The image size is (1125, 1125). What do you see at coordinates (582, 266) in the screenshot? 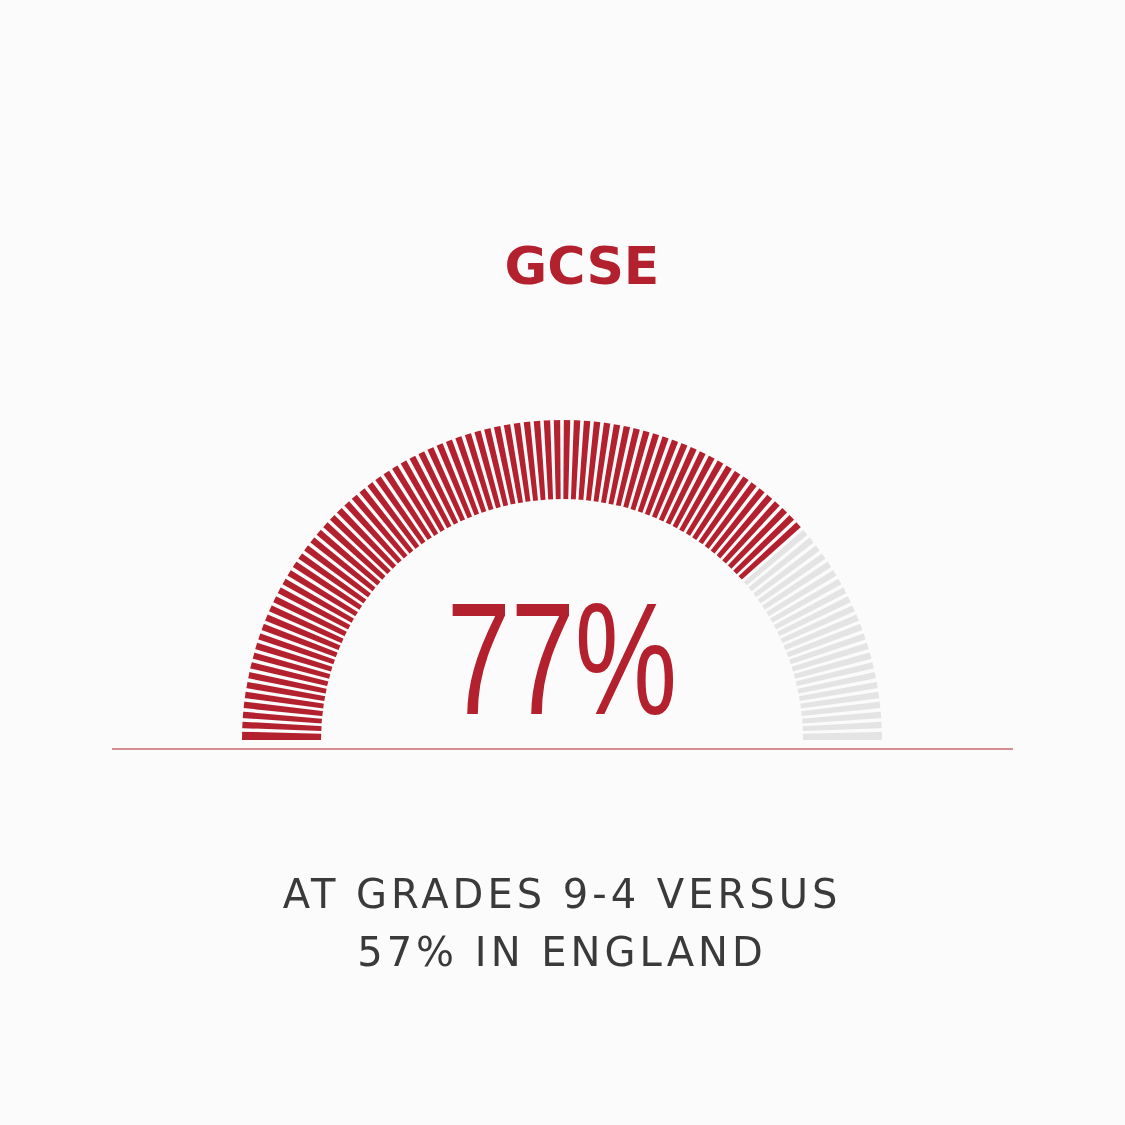
I see `chart-title: GCSE` at bounding box center [582, 266].